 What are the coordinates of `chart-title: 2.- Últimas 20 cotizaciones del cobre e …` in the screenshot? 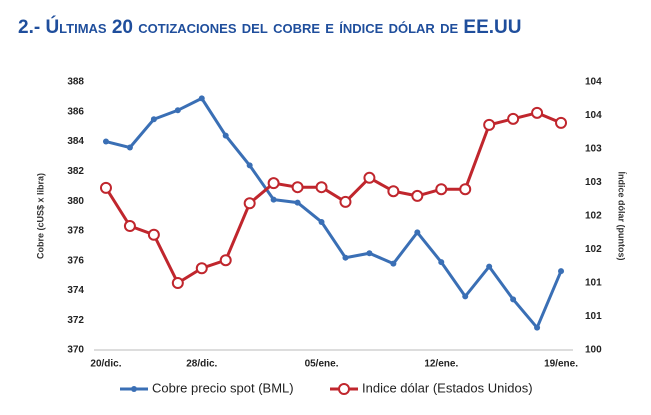 It's located at (269, 27).